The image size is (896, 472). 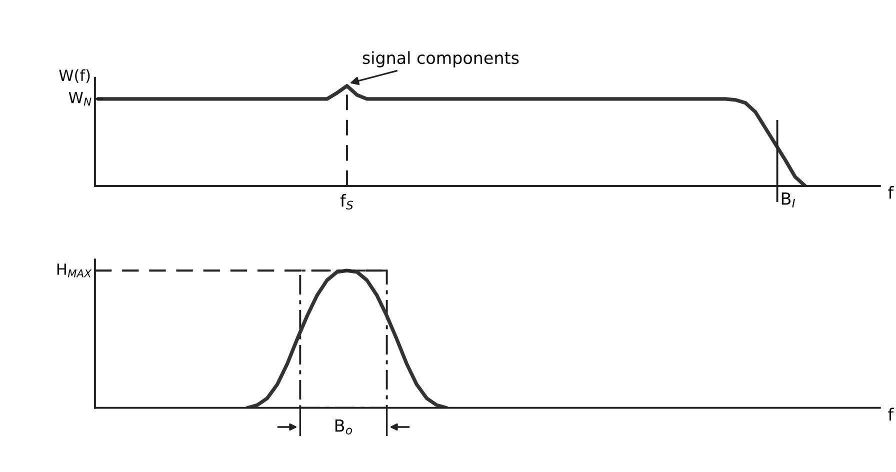 I want to click on text: signal components, so click(x=440, y=59).